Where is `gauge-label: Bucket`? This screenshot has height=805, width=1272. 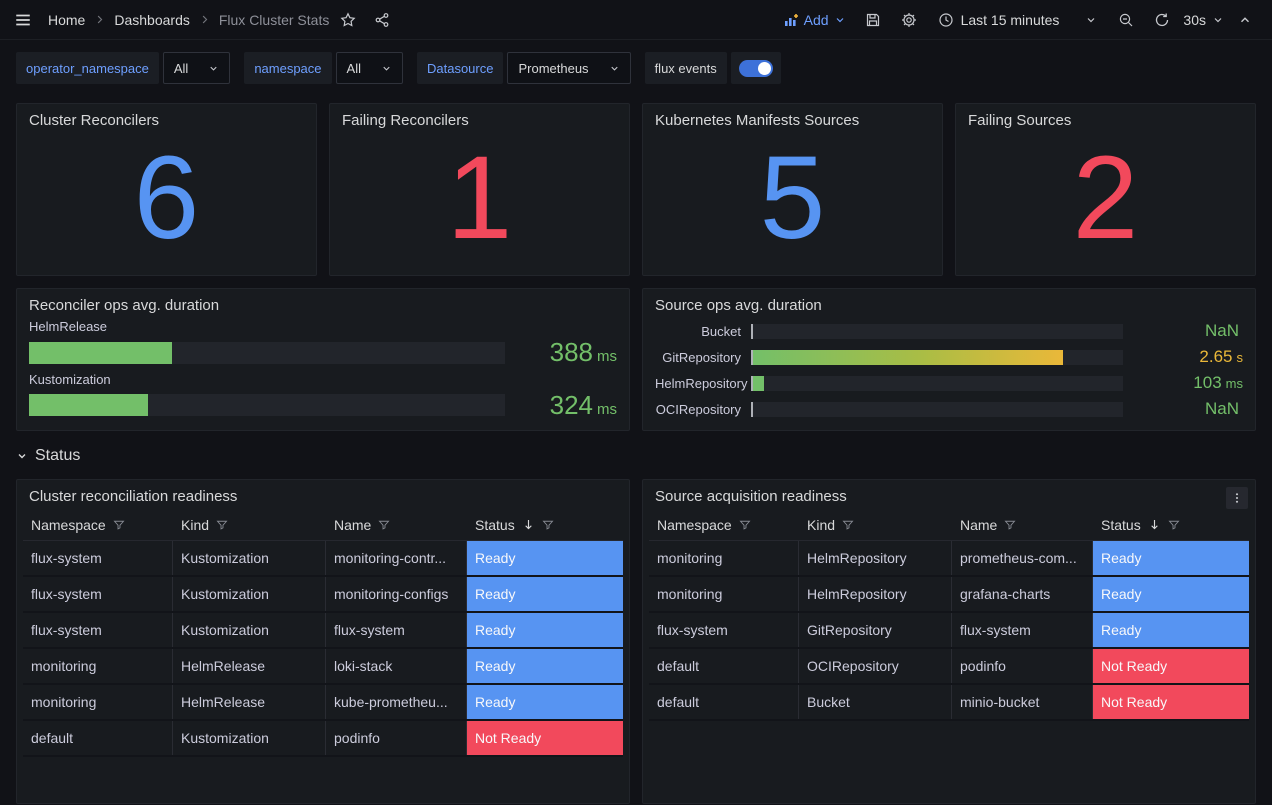
gauge-label: Bucket is located at coordinates (721, 331).